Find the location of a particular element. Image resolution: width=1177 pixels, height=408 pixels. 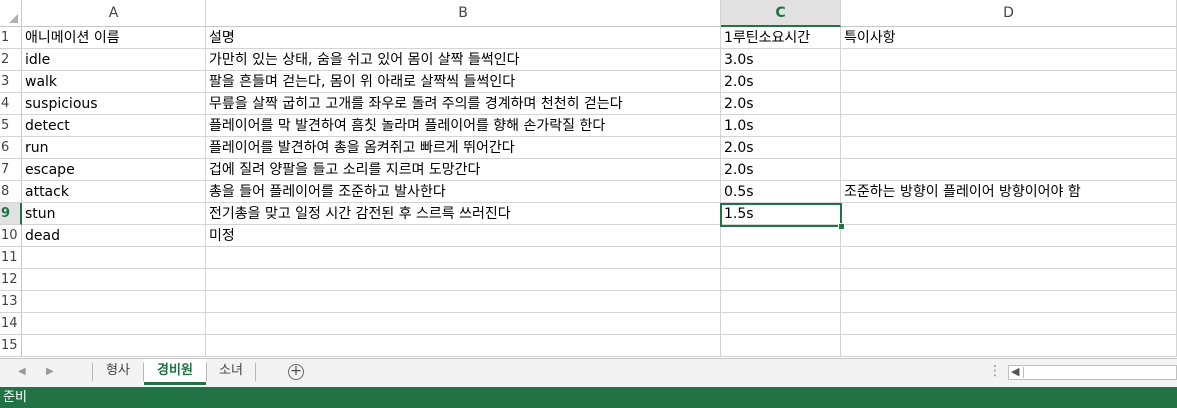

cell-d2 is located at coordinates (1009, 60).